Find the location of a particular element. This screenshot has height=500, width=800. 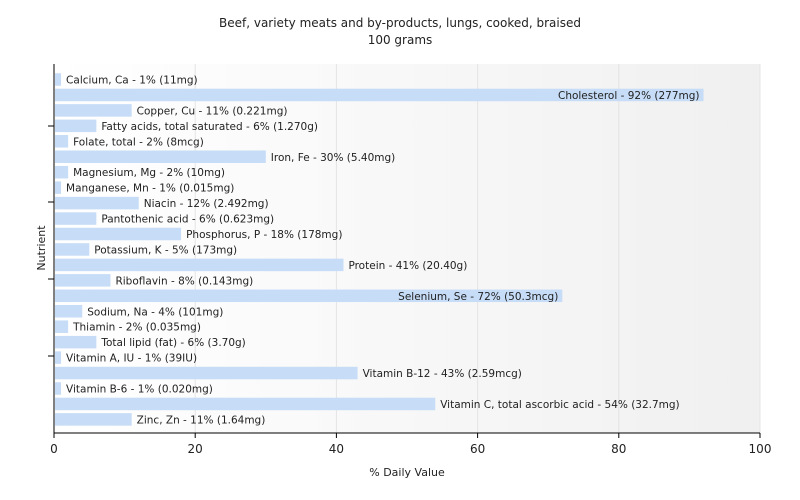

bar-label: Sodium, Na - 4% (101mg) is located at coordinates (155, 312).